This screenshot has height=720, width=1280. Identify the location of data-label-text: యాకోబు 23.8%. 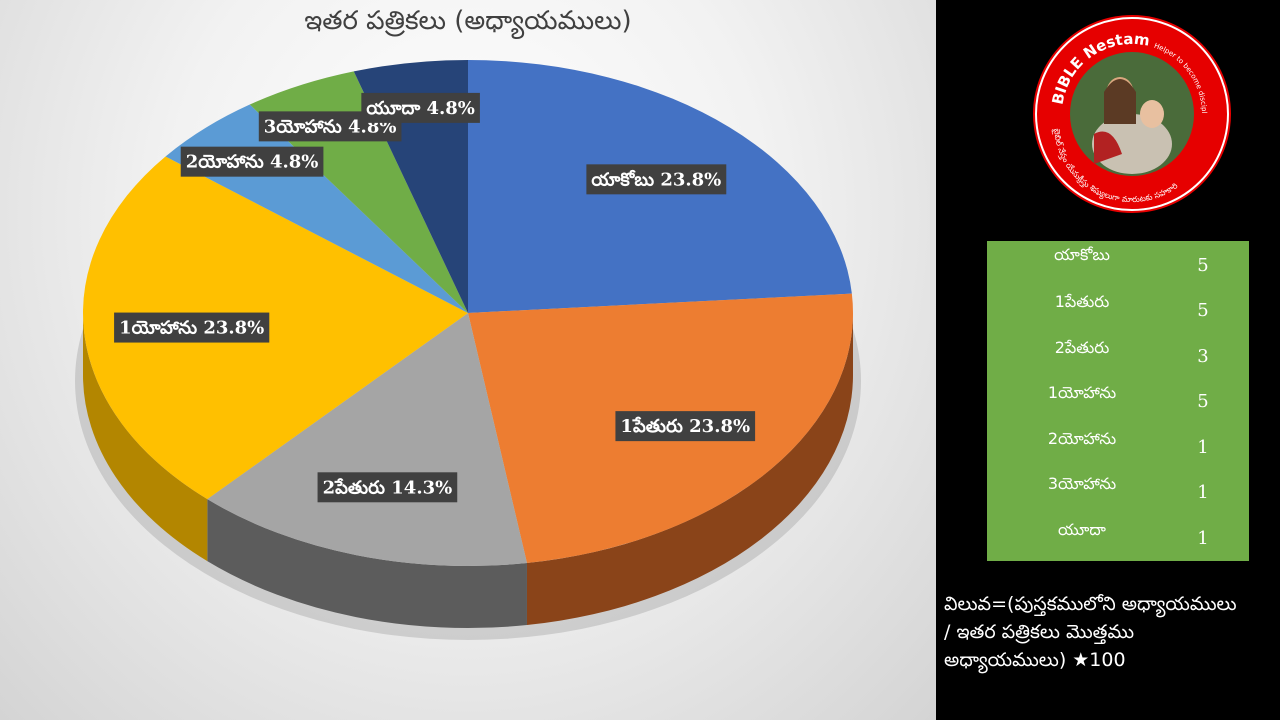
(656, 179).